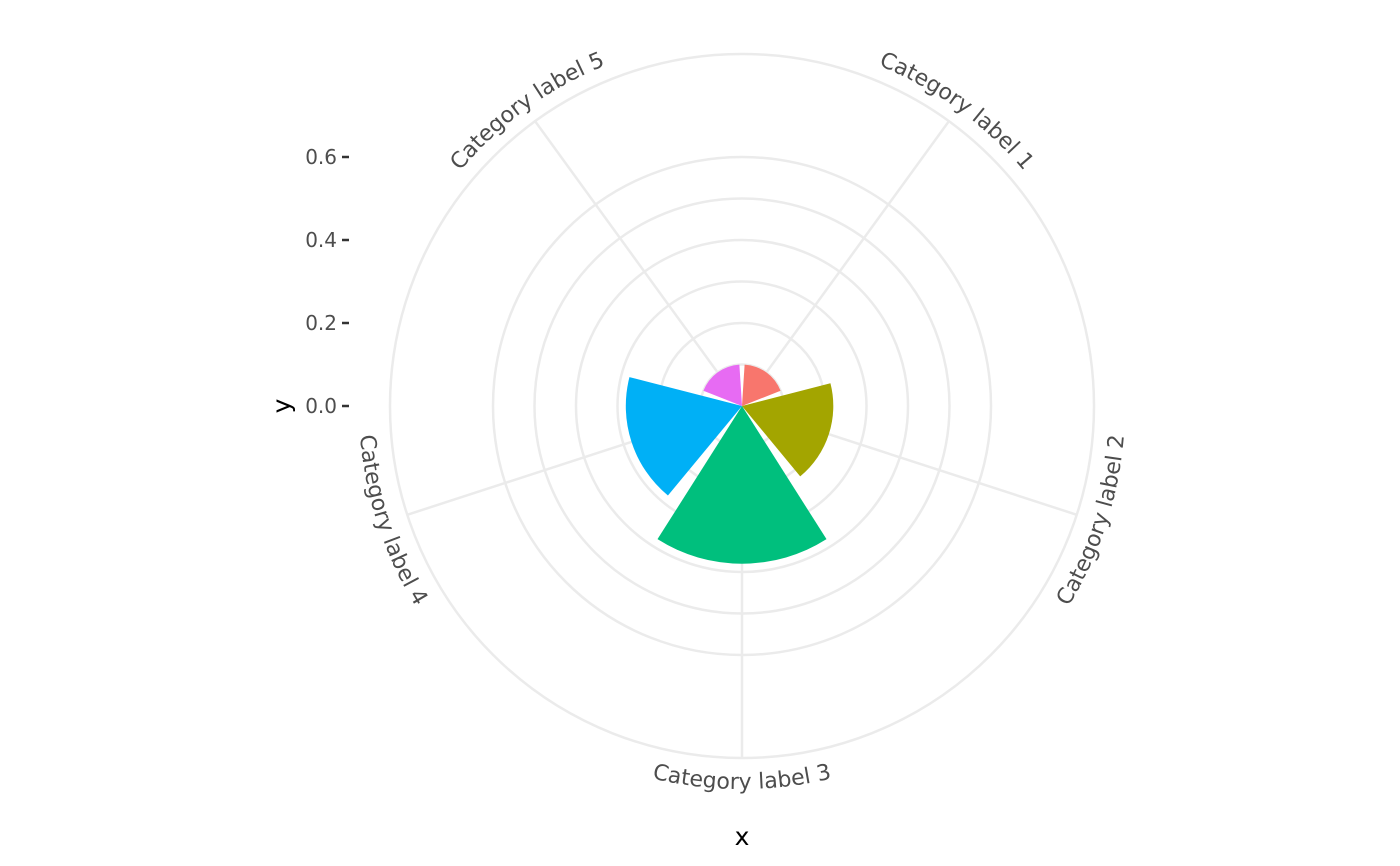 This screenshot has width=1400, height=866. What do you see at coordinates (742, 836) in the screenshot?
I see `x-axis-title: x` at bounding box center [742, 836].